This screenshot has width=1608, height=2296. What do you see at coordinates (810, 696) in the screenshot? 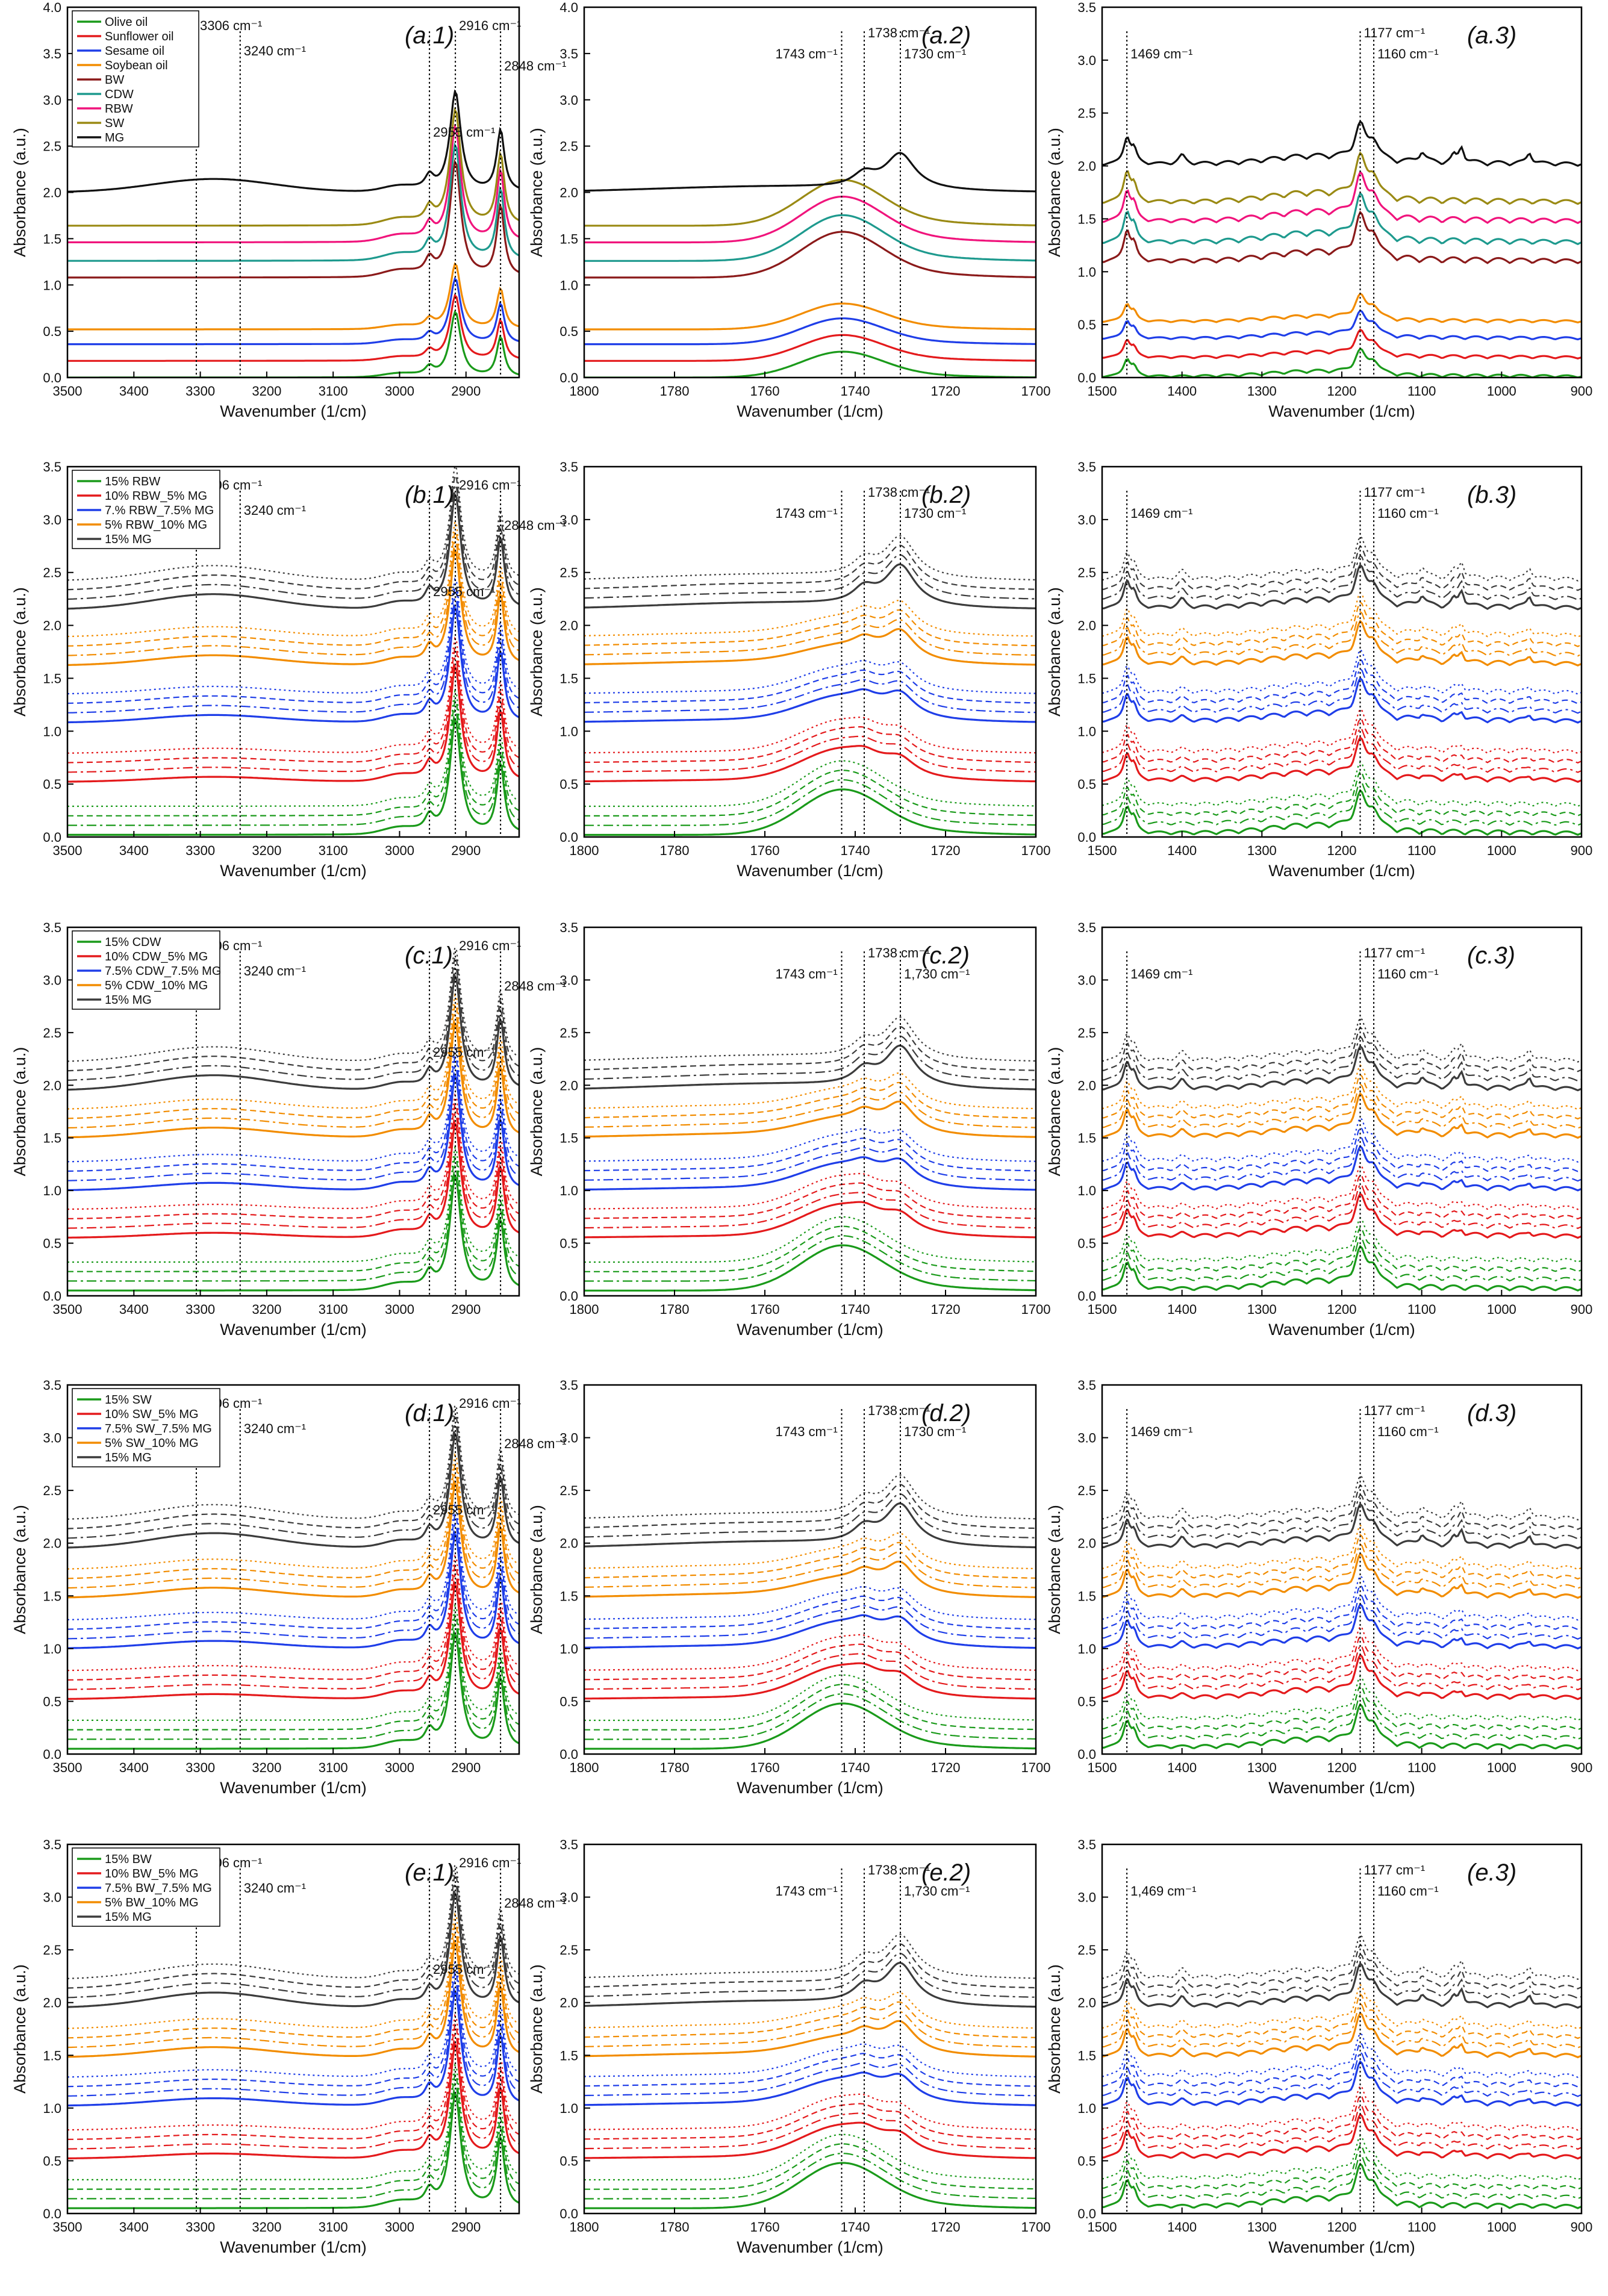
I see `spectrum-7-rbw-7-5-mg-rep1` at bounding box center [810, 696].